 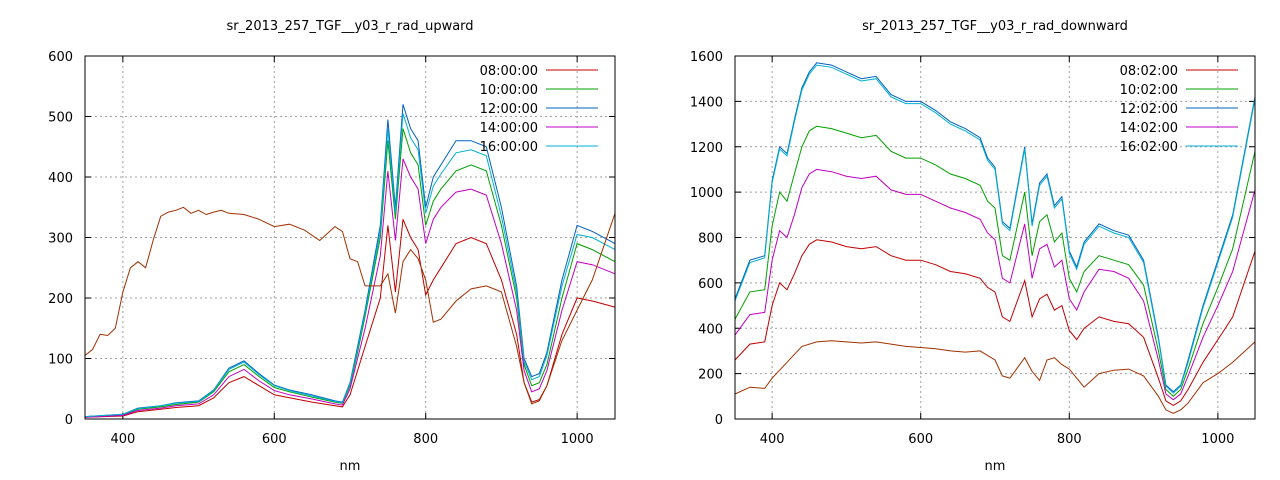 What do you see at coordinates (509, 128) in the screenshot?
I see `legend-label: 14:00:00` at bounding box center [509, 128].